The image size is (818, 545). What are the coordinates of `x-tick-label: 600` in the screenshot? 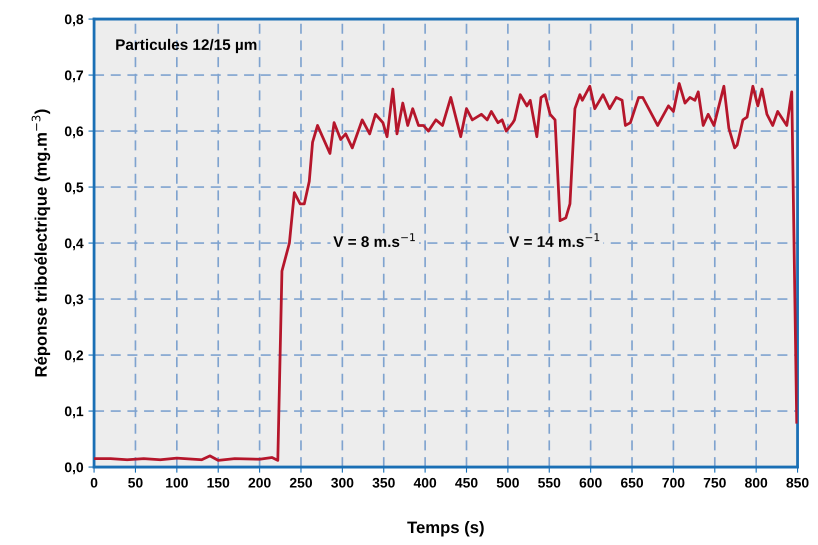 It's located at (591, 483).